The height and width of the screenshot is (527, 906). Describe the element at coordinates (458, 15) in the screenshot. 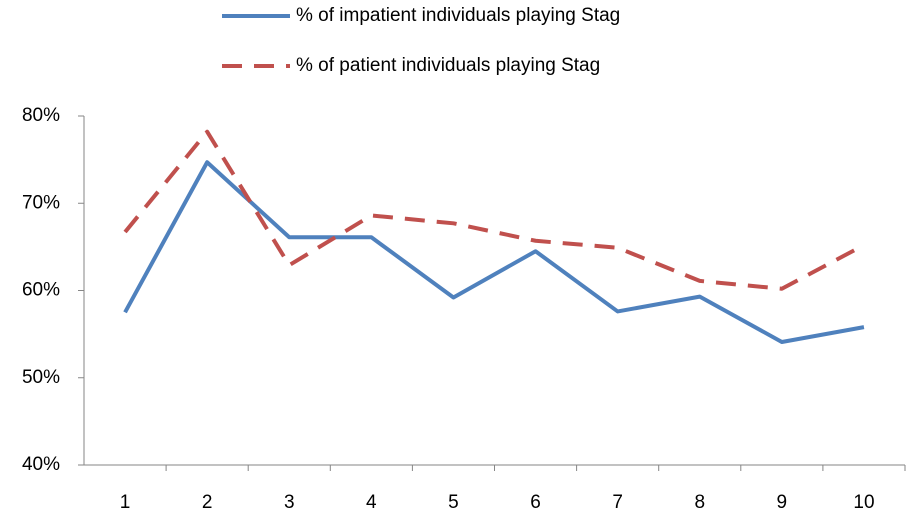

I see `legend-label: % of impatient individuals playing Stag` at that location.